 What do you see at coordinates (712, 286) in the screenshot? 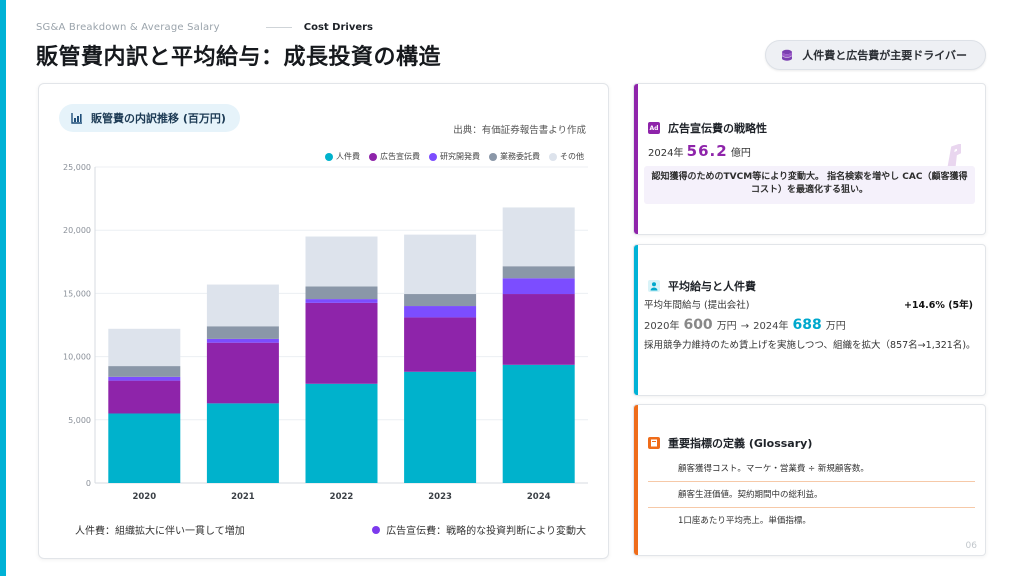
I see `card-title: 平均給与と人件費` at bounding box center [712, 286].